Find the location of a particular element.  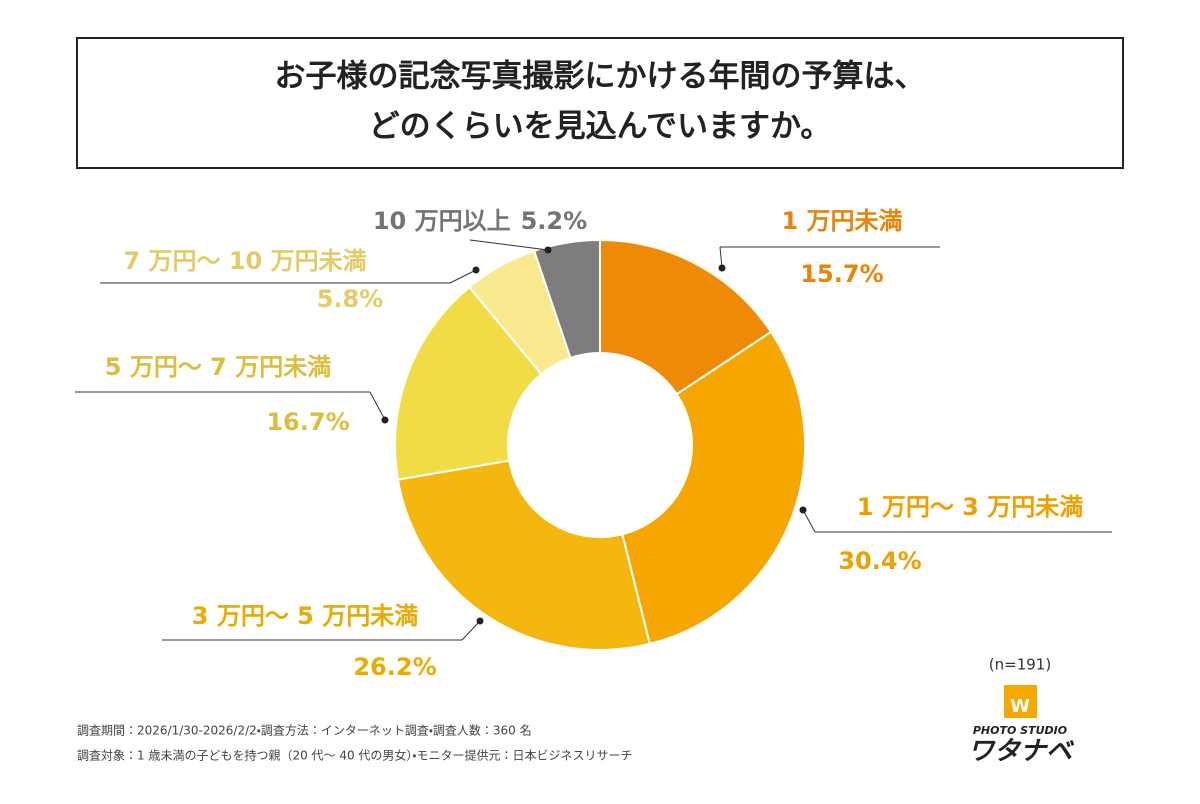

category-label: 10 万円以上 5.2% is located at coordinates (480, 221).